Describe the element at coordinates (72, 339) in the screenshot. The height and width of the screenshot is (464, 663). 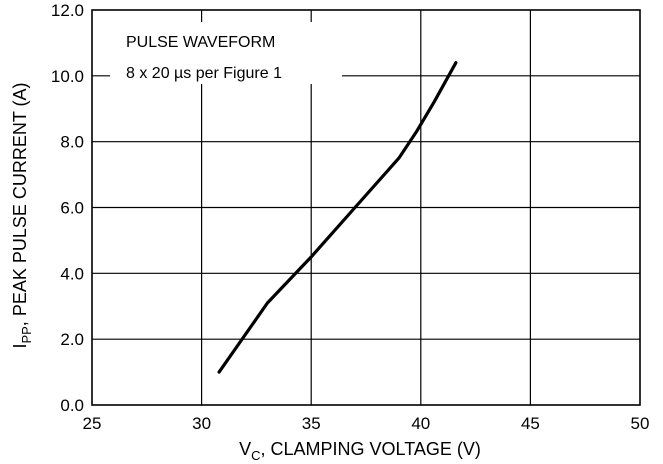
I see `y-tick-label: 2.0` at that location.